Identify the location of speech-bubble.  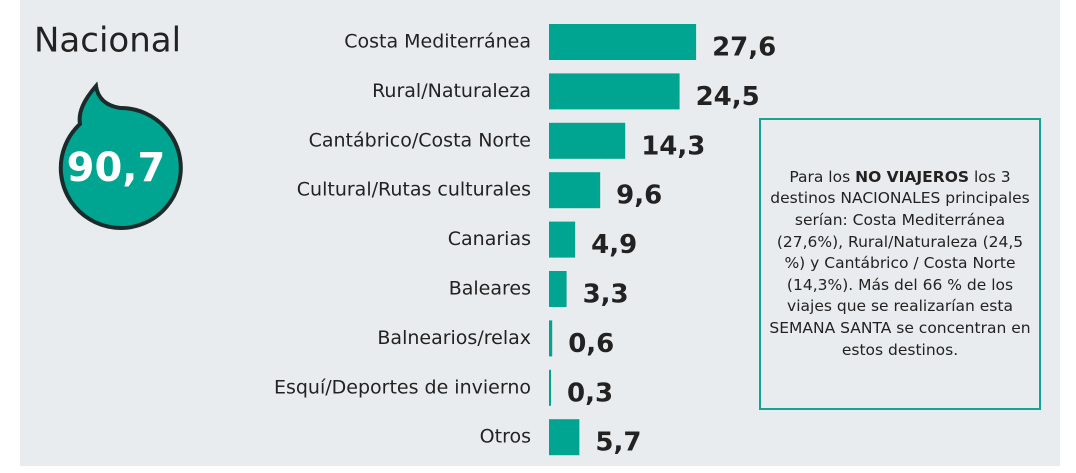
(120, 155).